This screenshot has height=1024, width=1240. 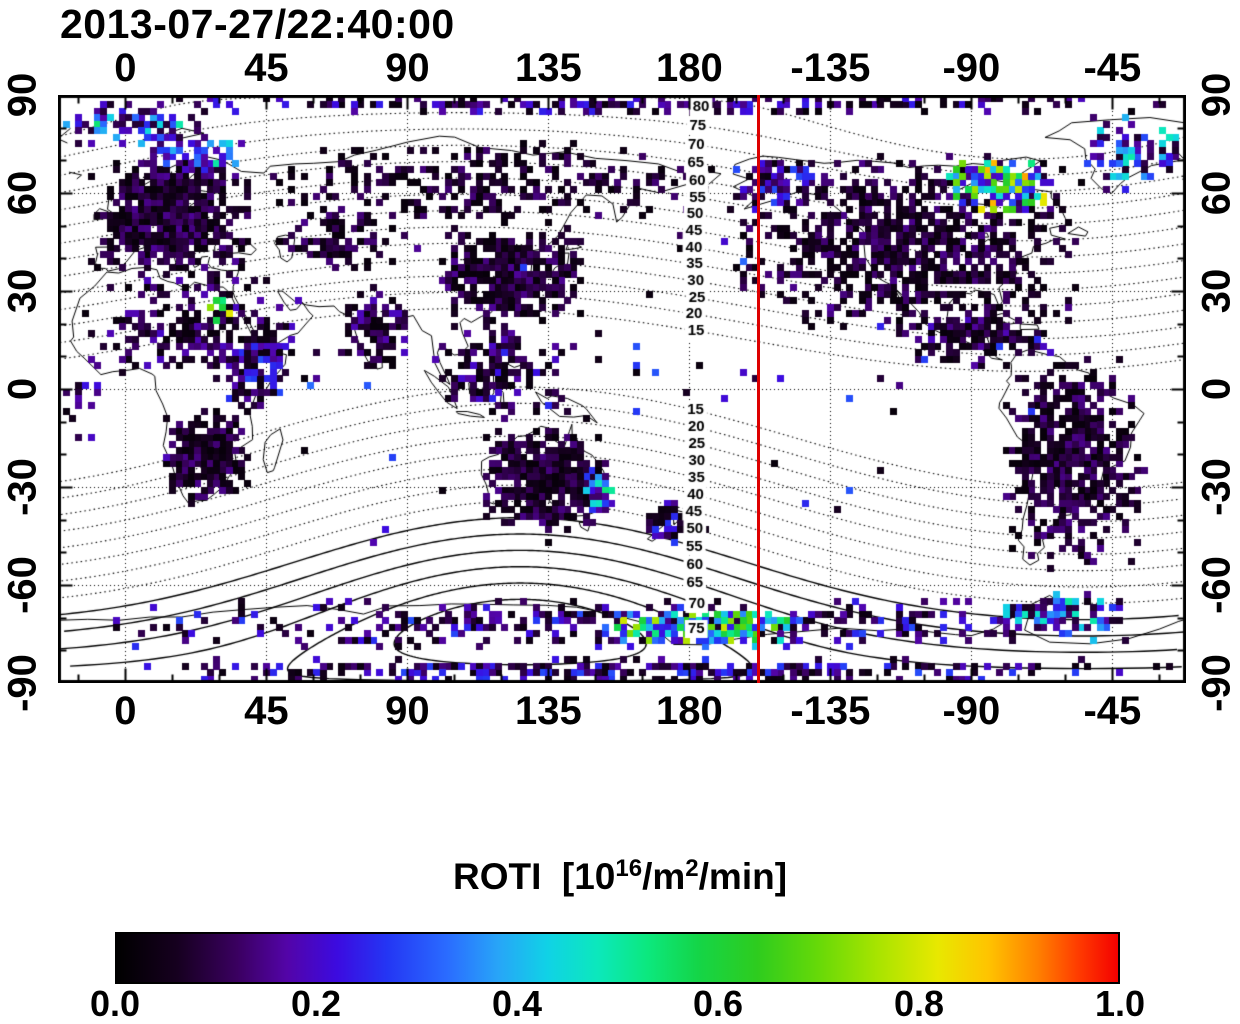 What do you see at coordinates (1216, 291) in the screenshot?
I see `lat-tick-label-right: 30` at bounding box center [1216, 291].